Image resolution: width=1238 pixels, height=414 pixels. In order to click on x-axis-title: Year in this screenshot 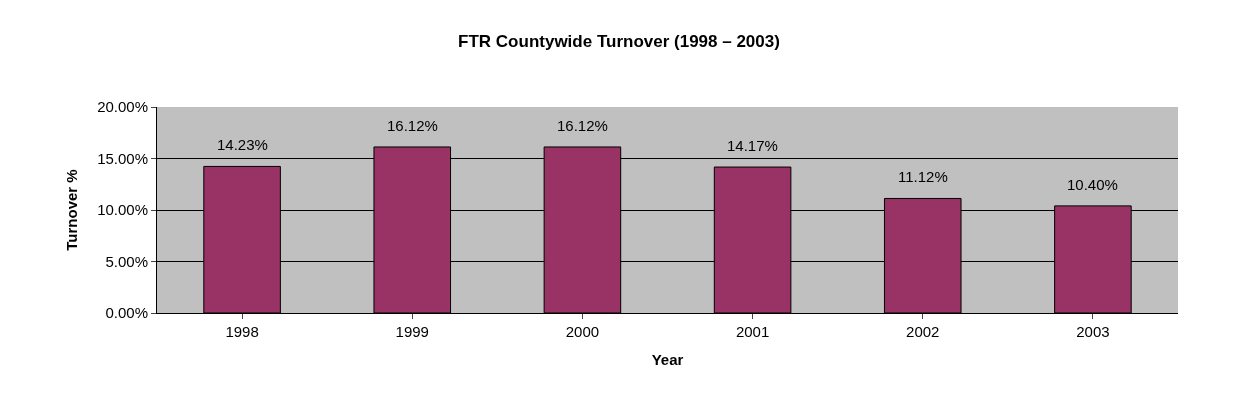, I will do `click(667, 359)`.